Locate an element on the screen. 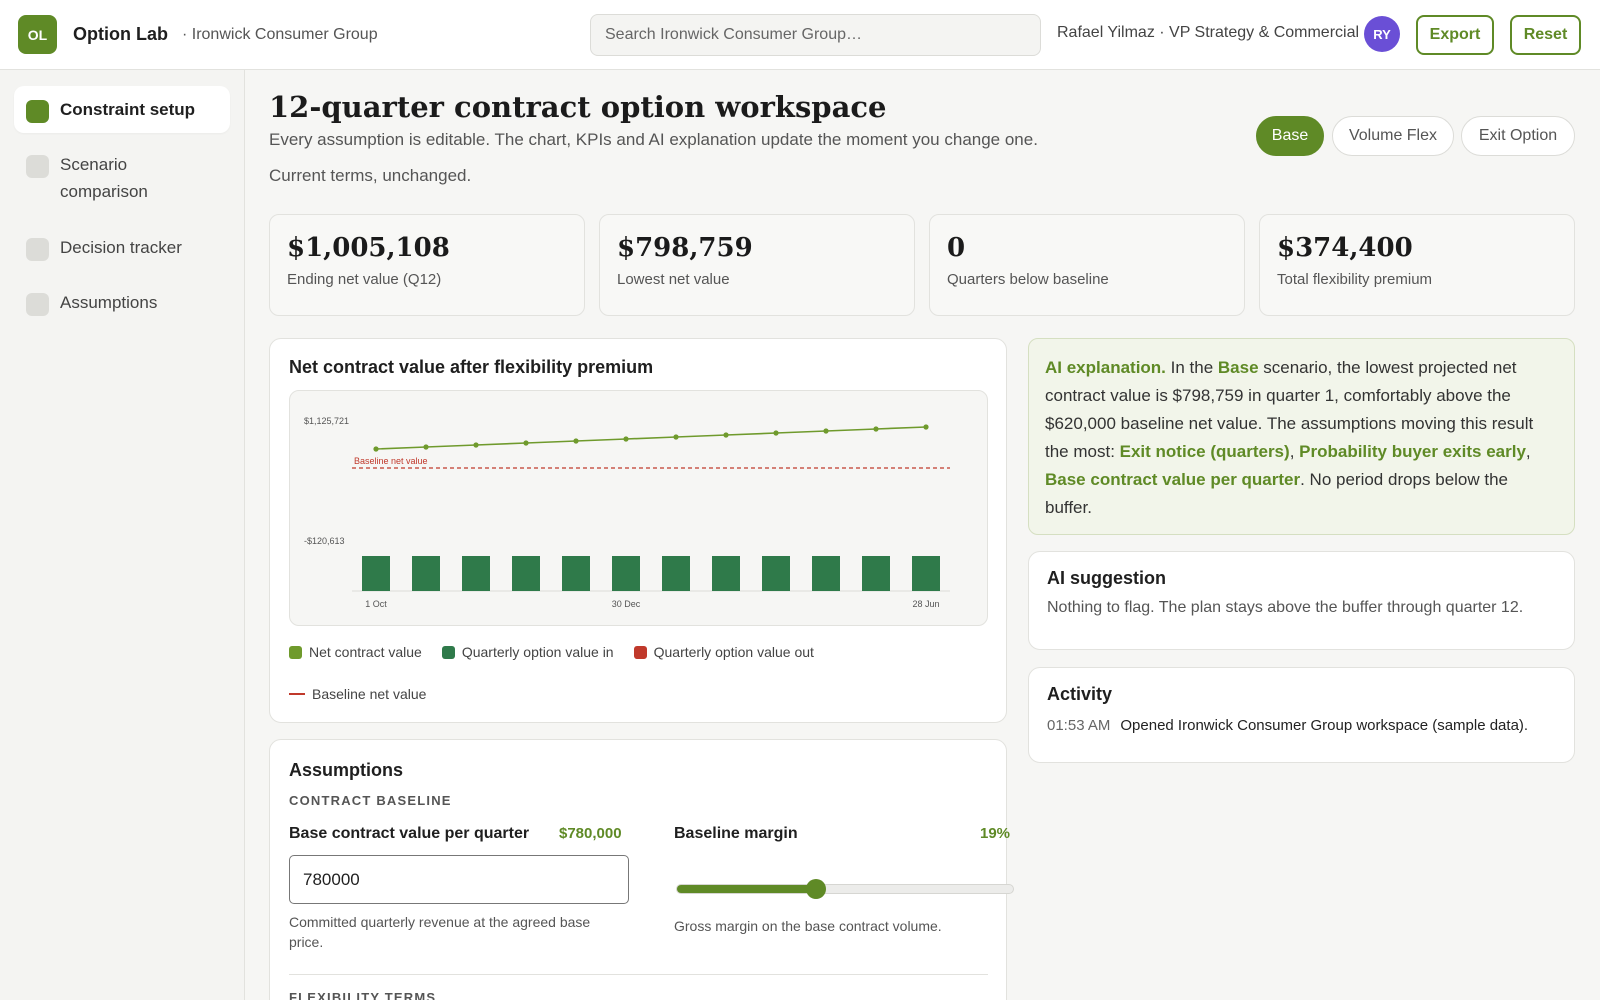 This screenshot has height=1000, width=1600. legend-line-swatch is located at coordinates (297, 694).